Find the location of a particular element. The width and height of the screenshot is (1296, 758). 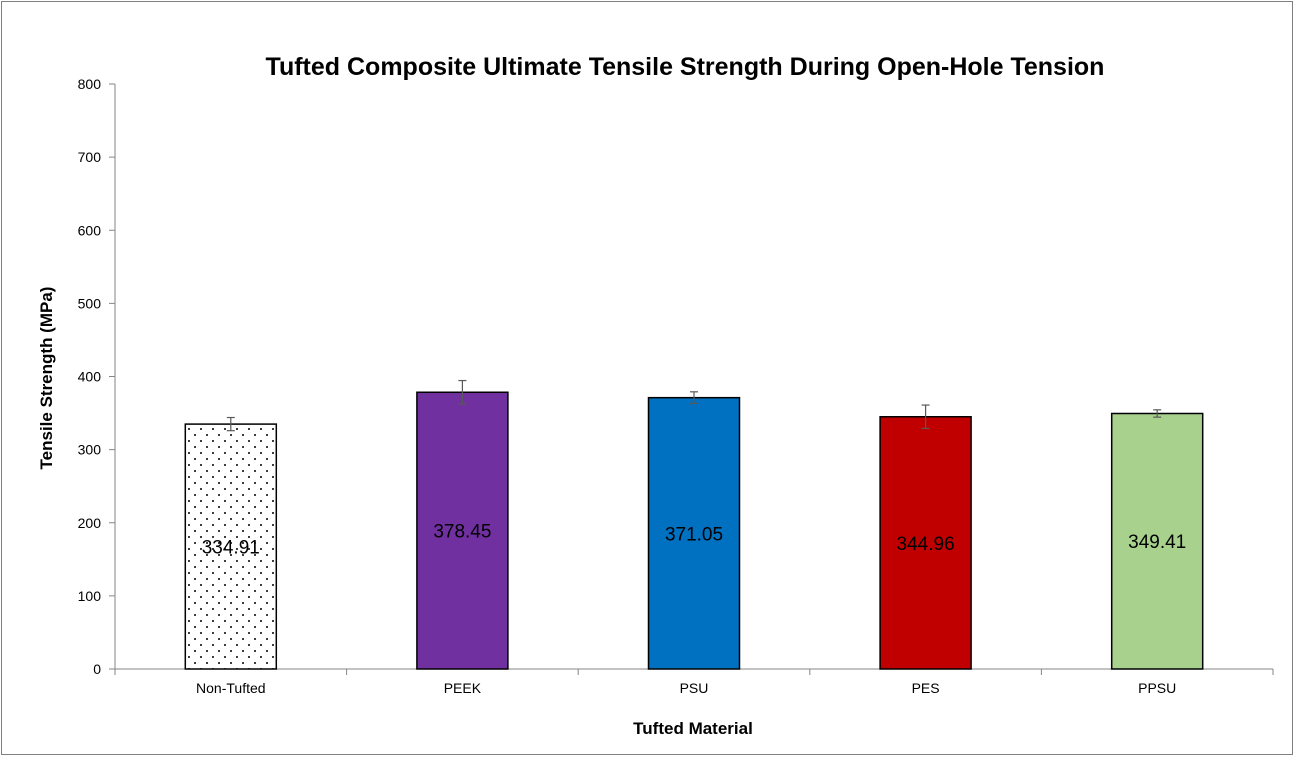

data-label: 378.45 is located at coordinates (462, 532).